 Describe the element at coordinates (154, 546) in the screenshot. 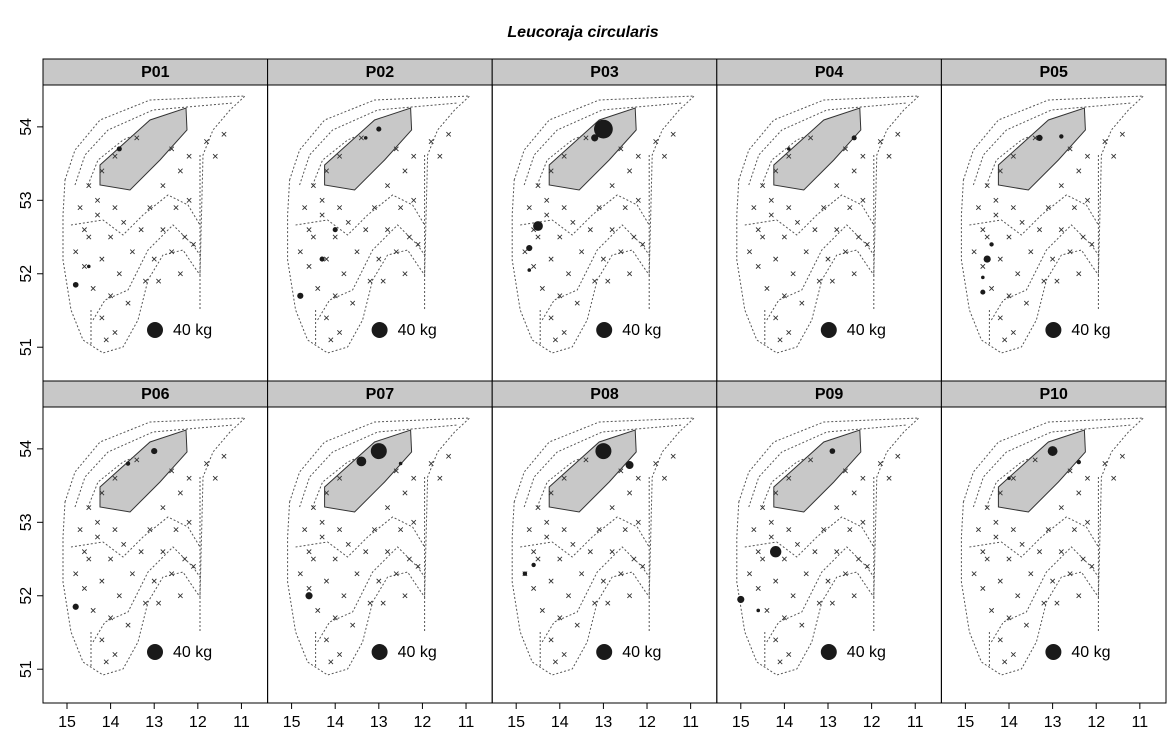

I see `map-outline` at that location.